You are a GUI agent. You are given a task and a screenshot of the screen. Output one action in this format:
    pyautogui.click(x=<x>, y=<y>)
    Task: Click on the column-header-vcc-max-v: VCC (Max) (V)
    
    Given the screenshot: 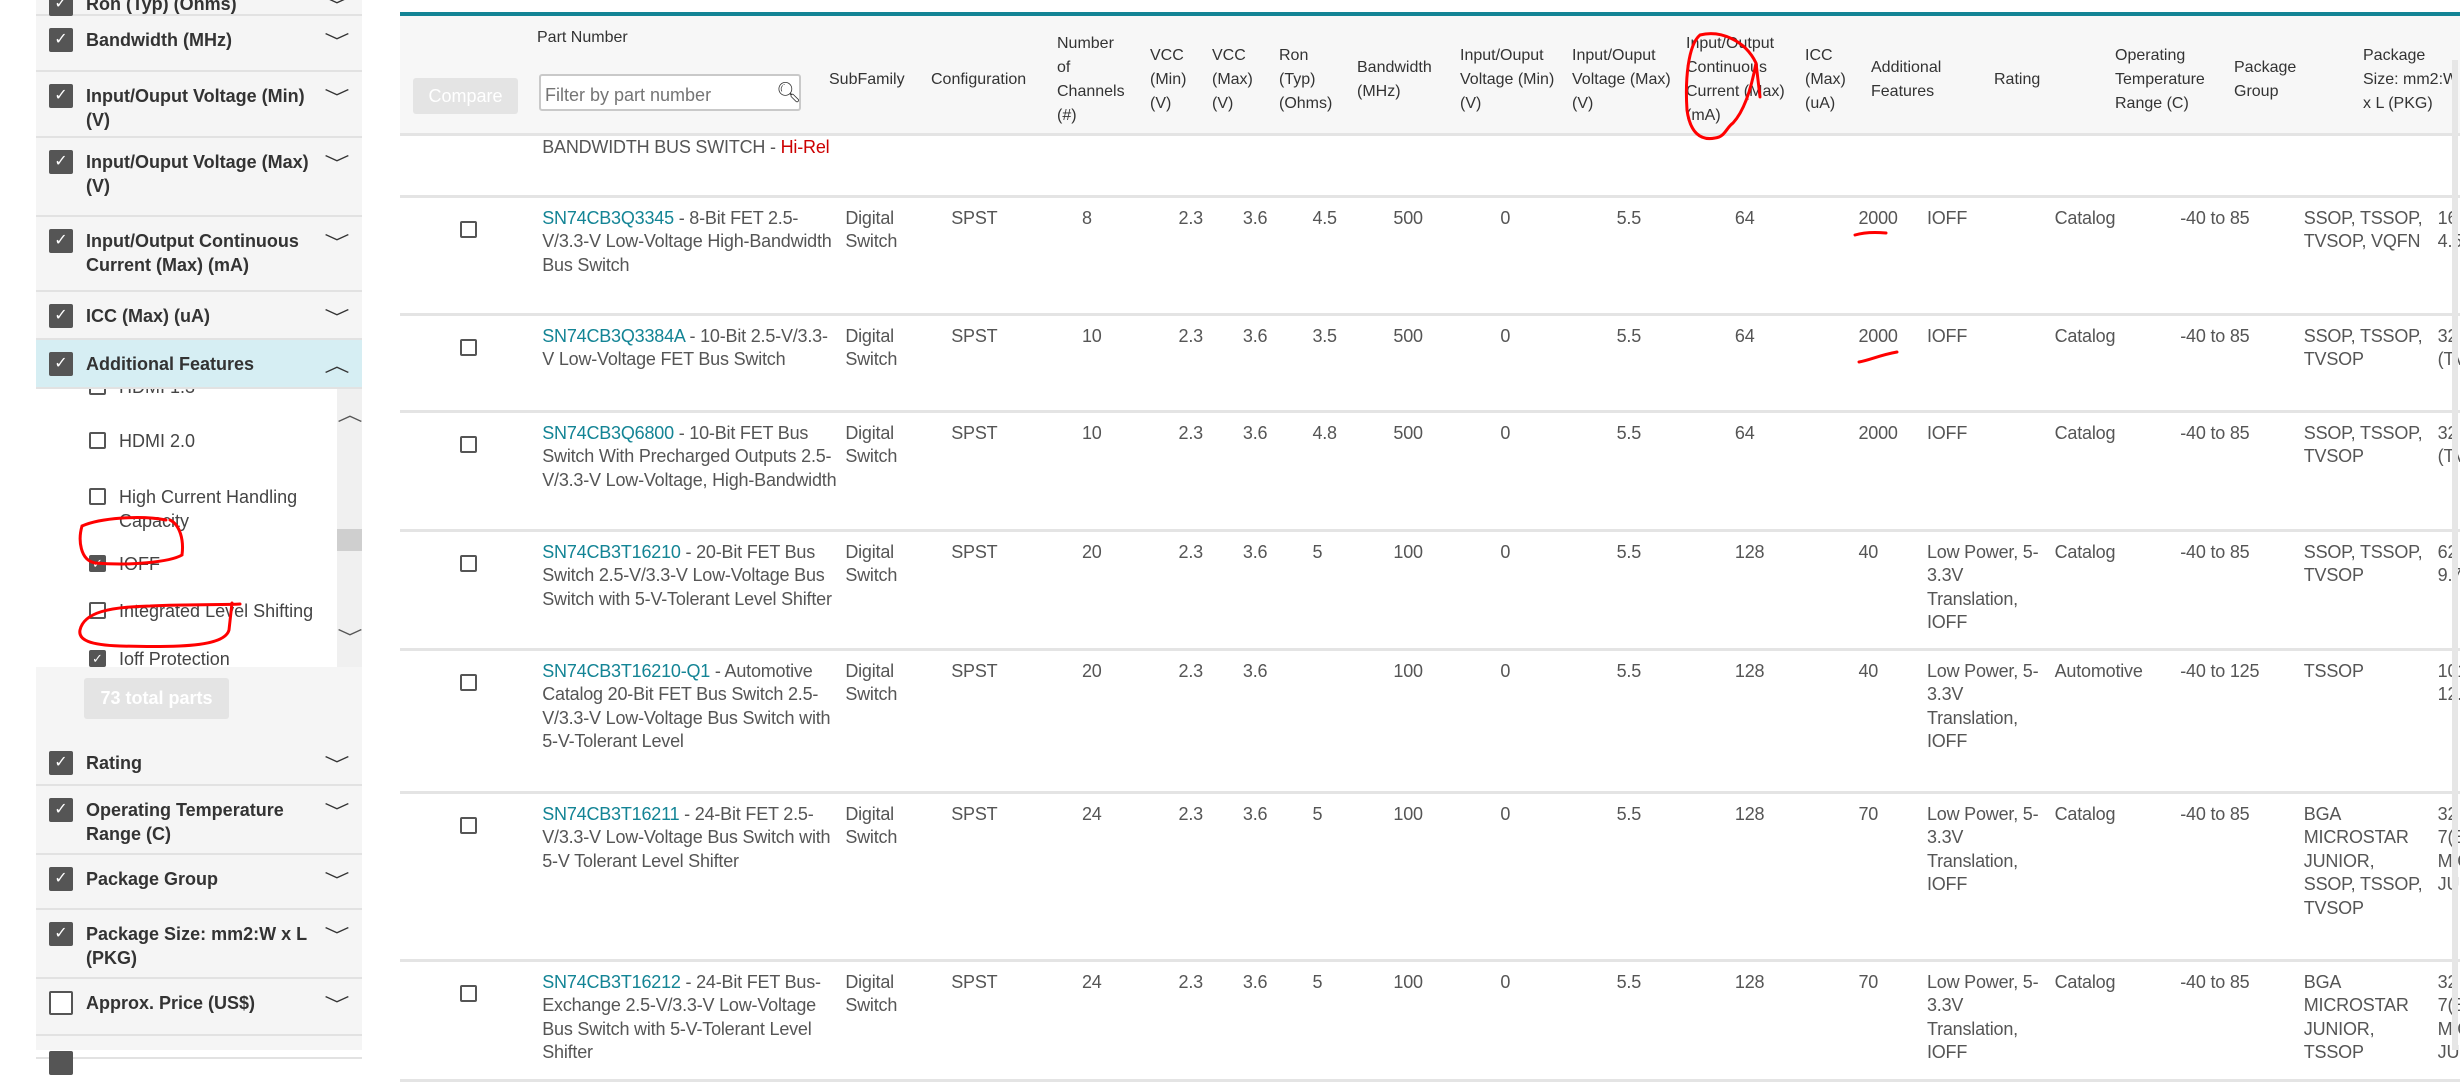 What is the action you would take?
    pyautogui.click(x=1232, y=79)
    